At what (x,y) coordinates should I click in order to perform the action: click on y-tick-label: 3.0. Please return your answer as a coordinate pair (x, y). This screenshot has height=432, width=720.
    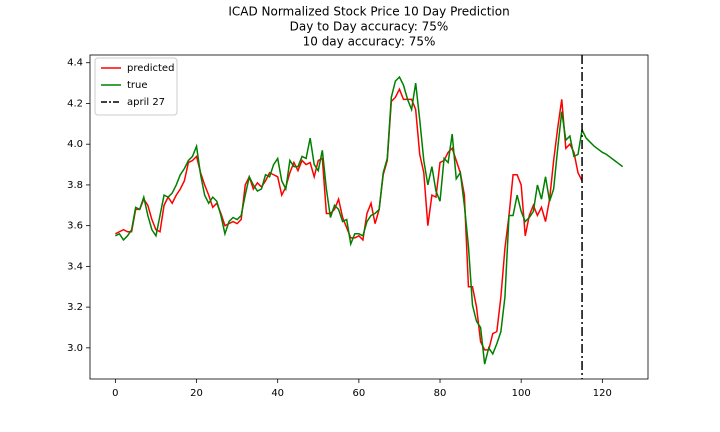
    Looking at the image, I should click on (75, 348).